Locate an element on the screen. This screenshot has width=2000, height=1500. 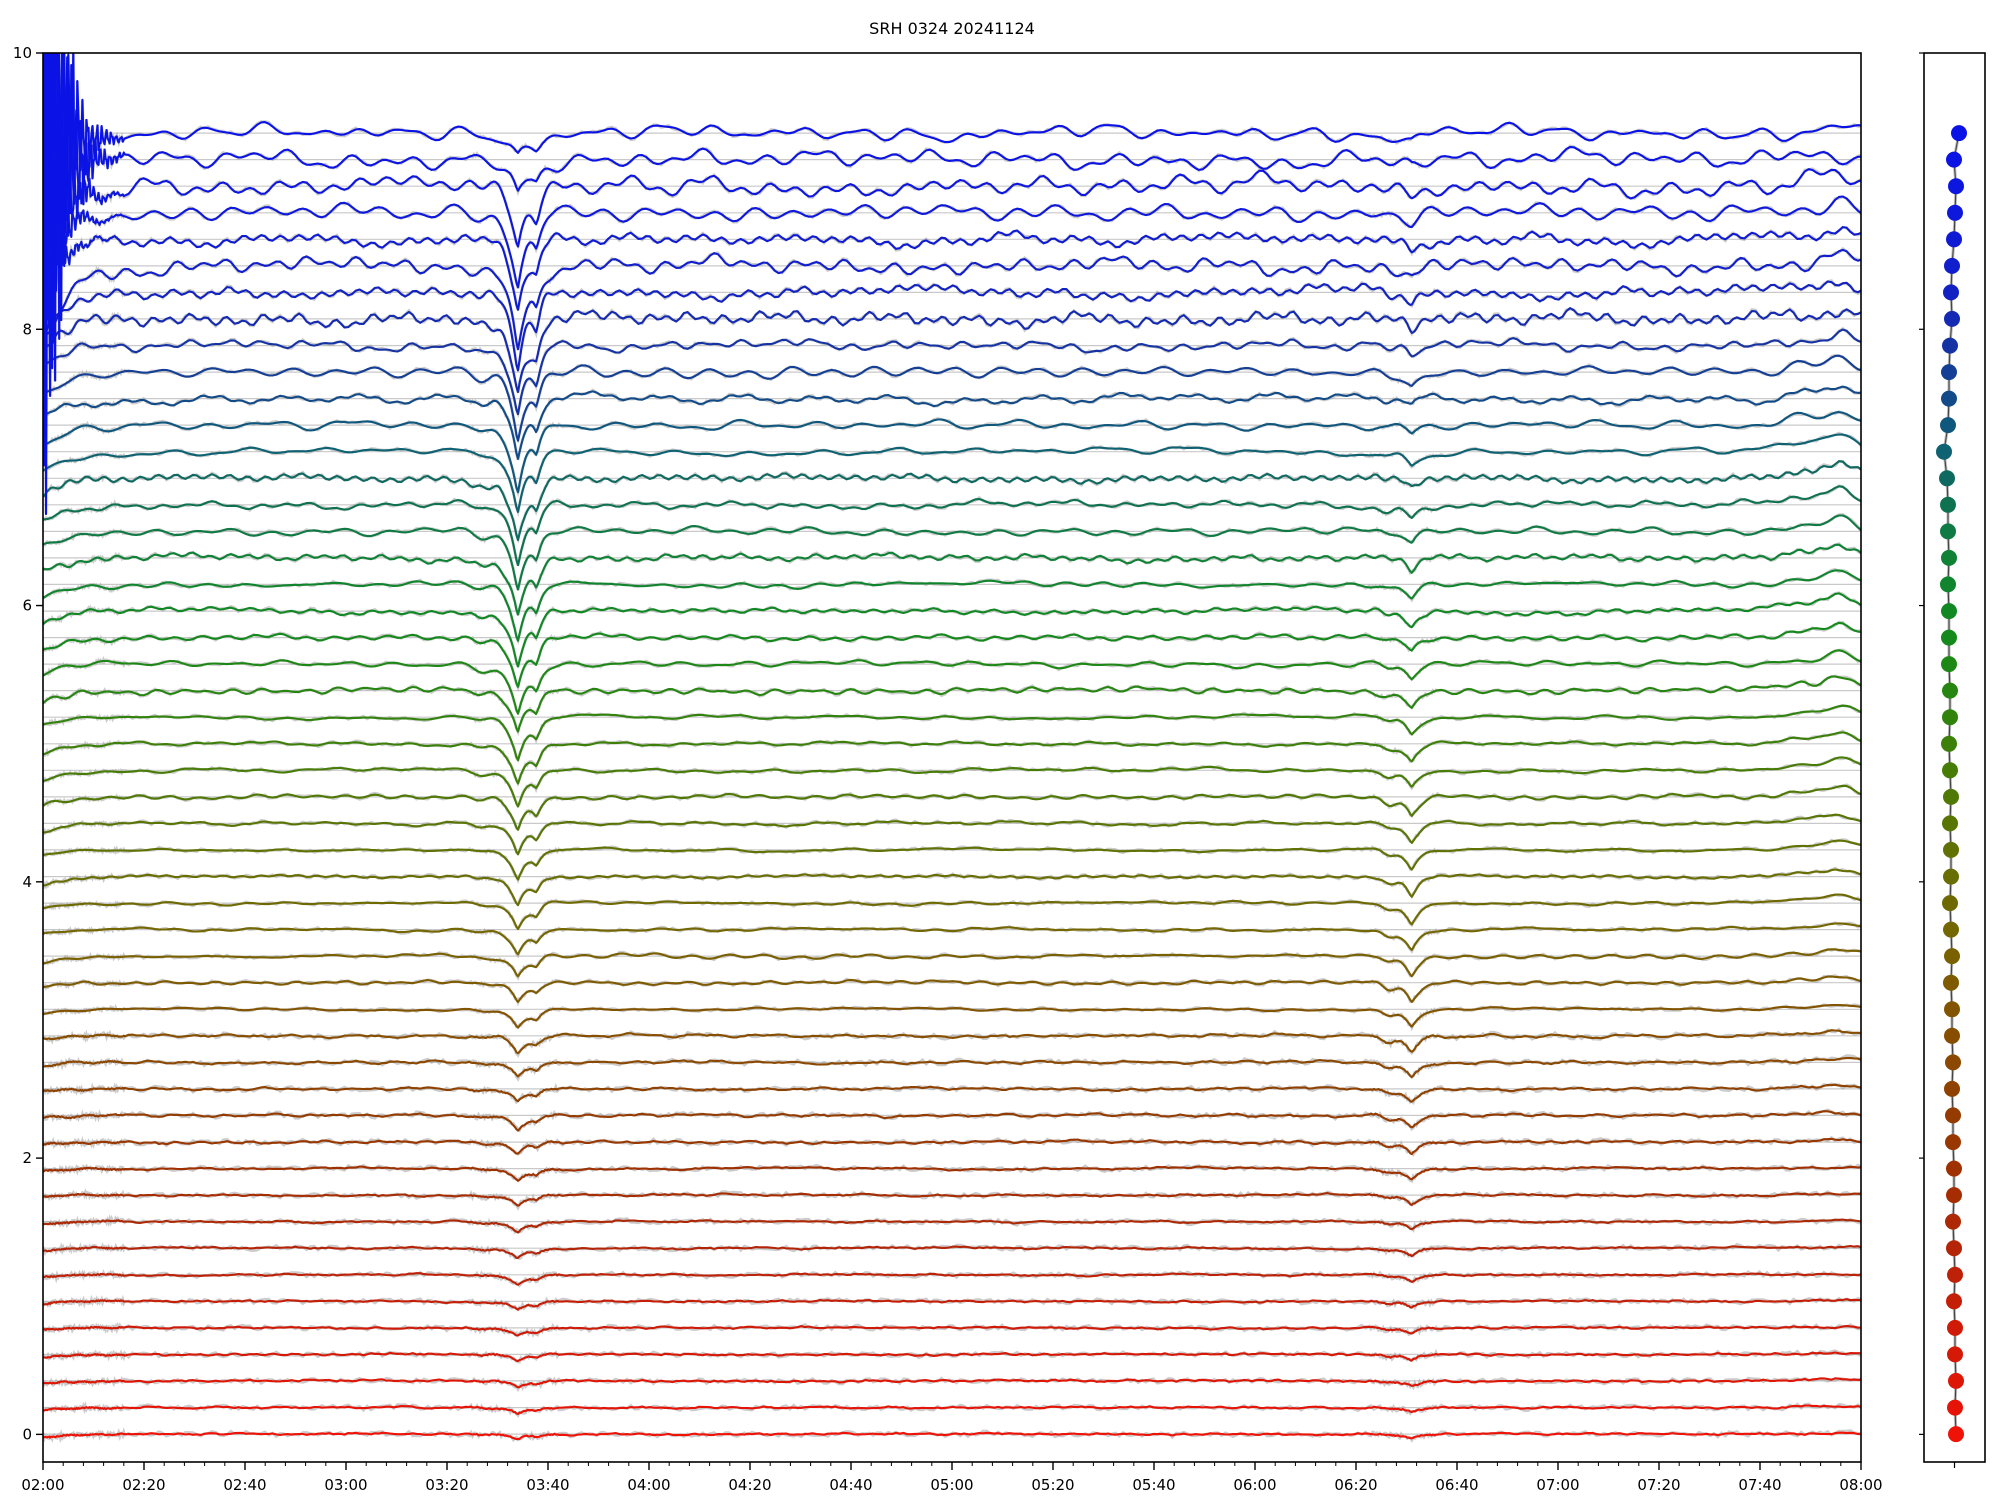
x-tick-label: 06:20 is located at coordinates (1355, 1485).